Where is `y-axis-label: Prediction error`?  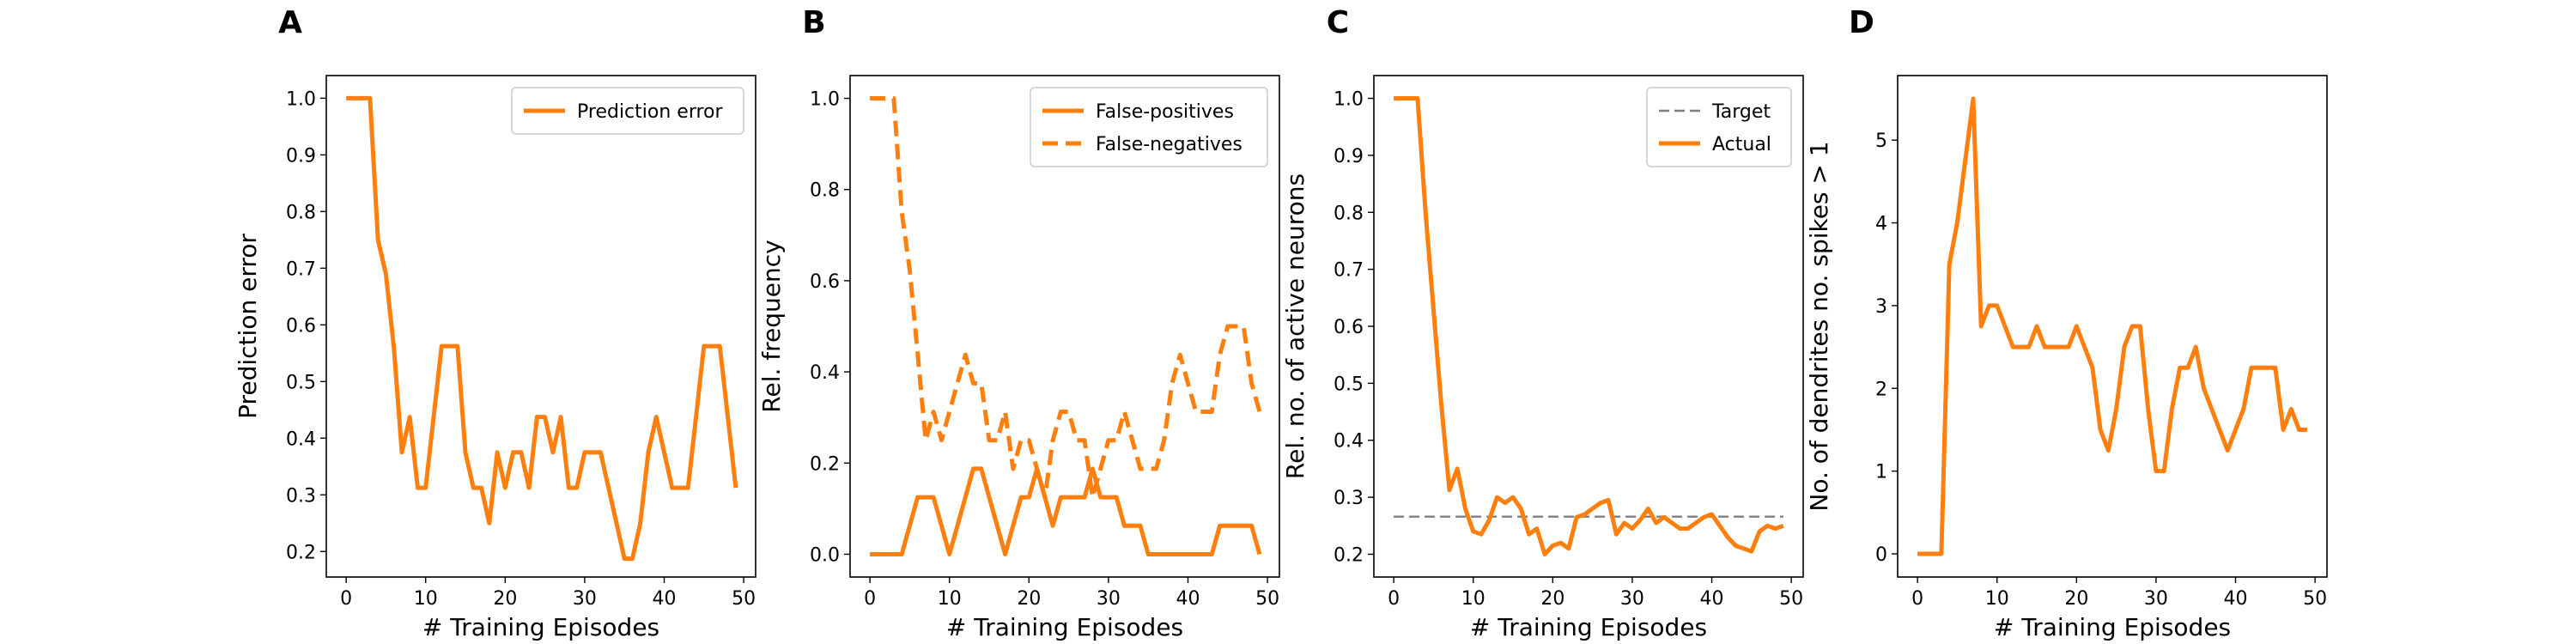 y-axis-label: Prediction error is located at coordinates (248, 326).